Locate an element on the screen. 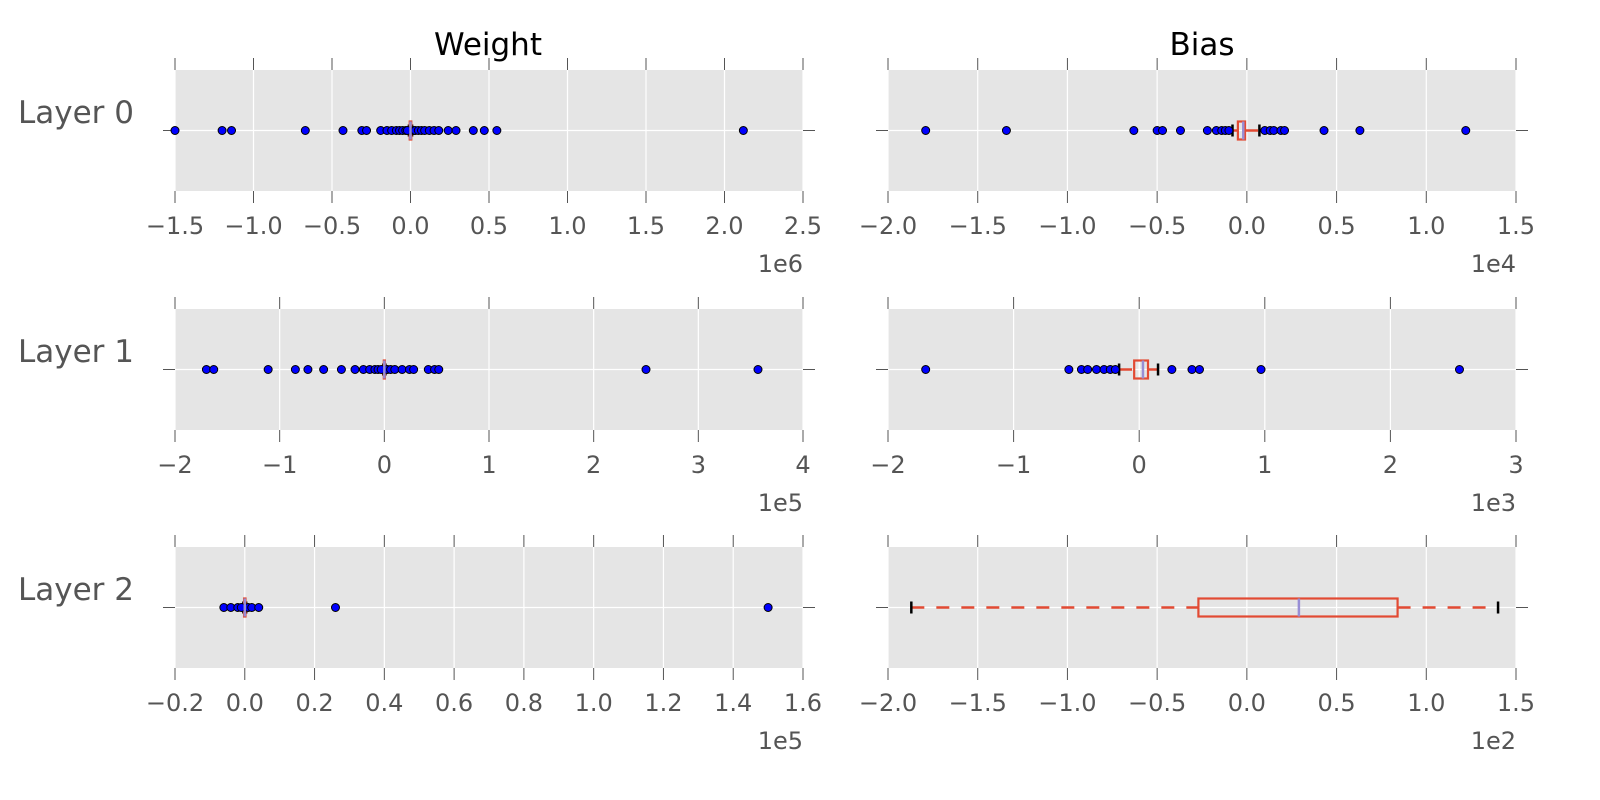 The image size is (1600, 800). tick-label: −0.2 is located at coordinates (175, 703).